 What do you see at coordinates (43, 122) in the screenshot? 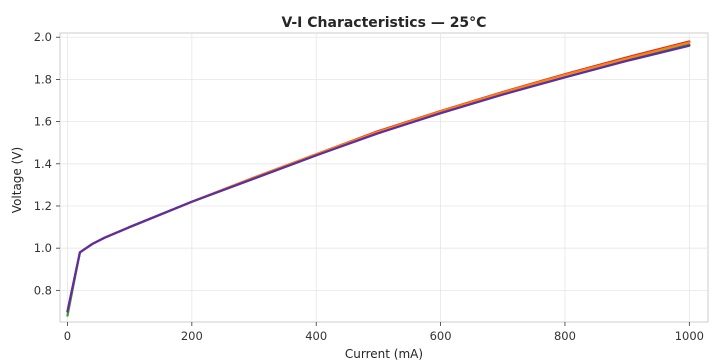
I see `y-tick-label: 1.6` at bounding box center [43, 122].